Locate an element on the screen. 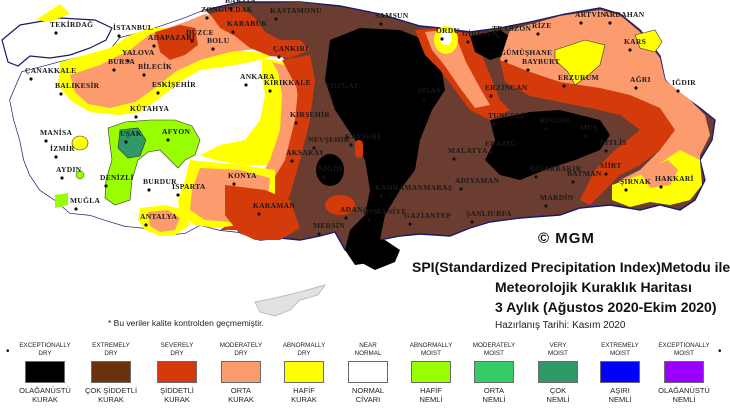  city-marker: MANİSA is located at coordinates (56, 135).